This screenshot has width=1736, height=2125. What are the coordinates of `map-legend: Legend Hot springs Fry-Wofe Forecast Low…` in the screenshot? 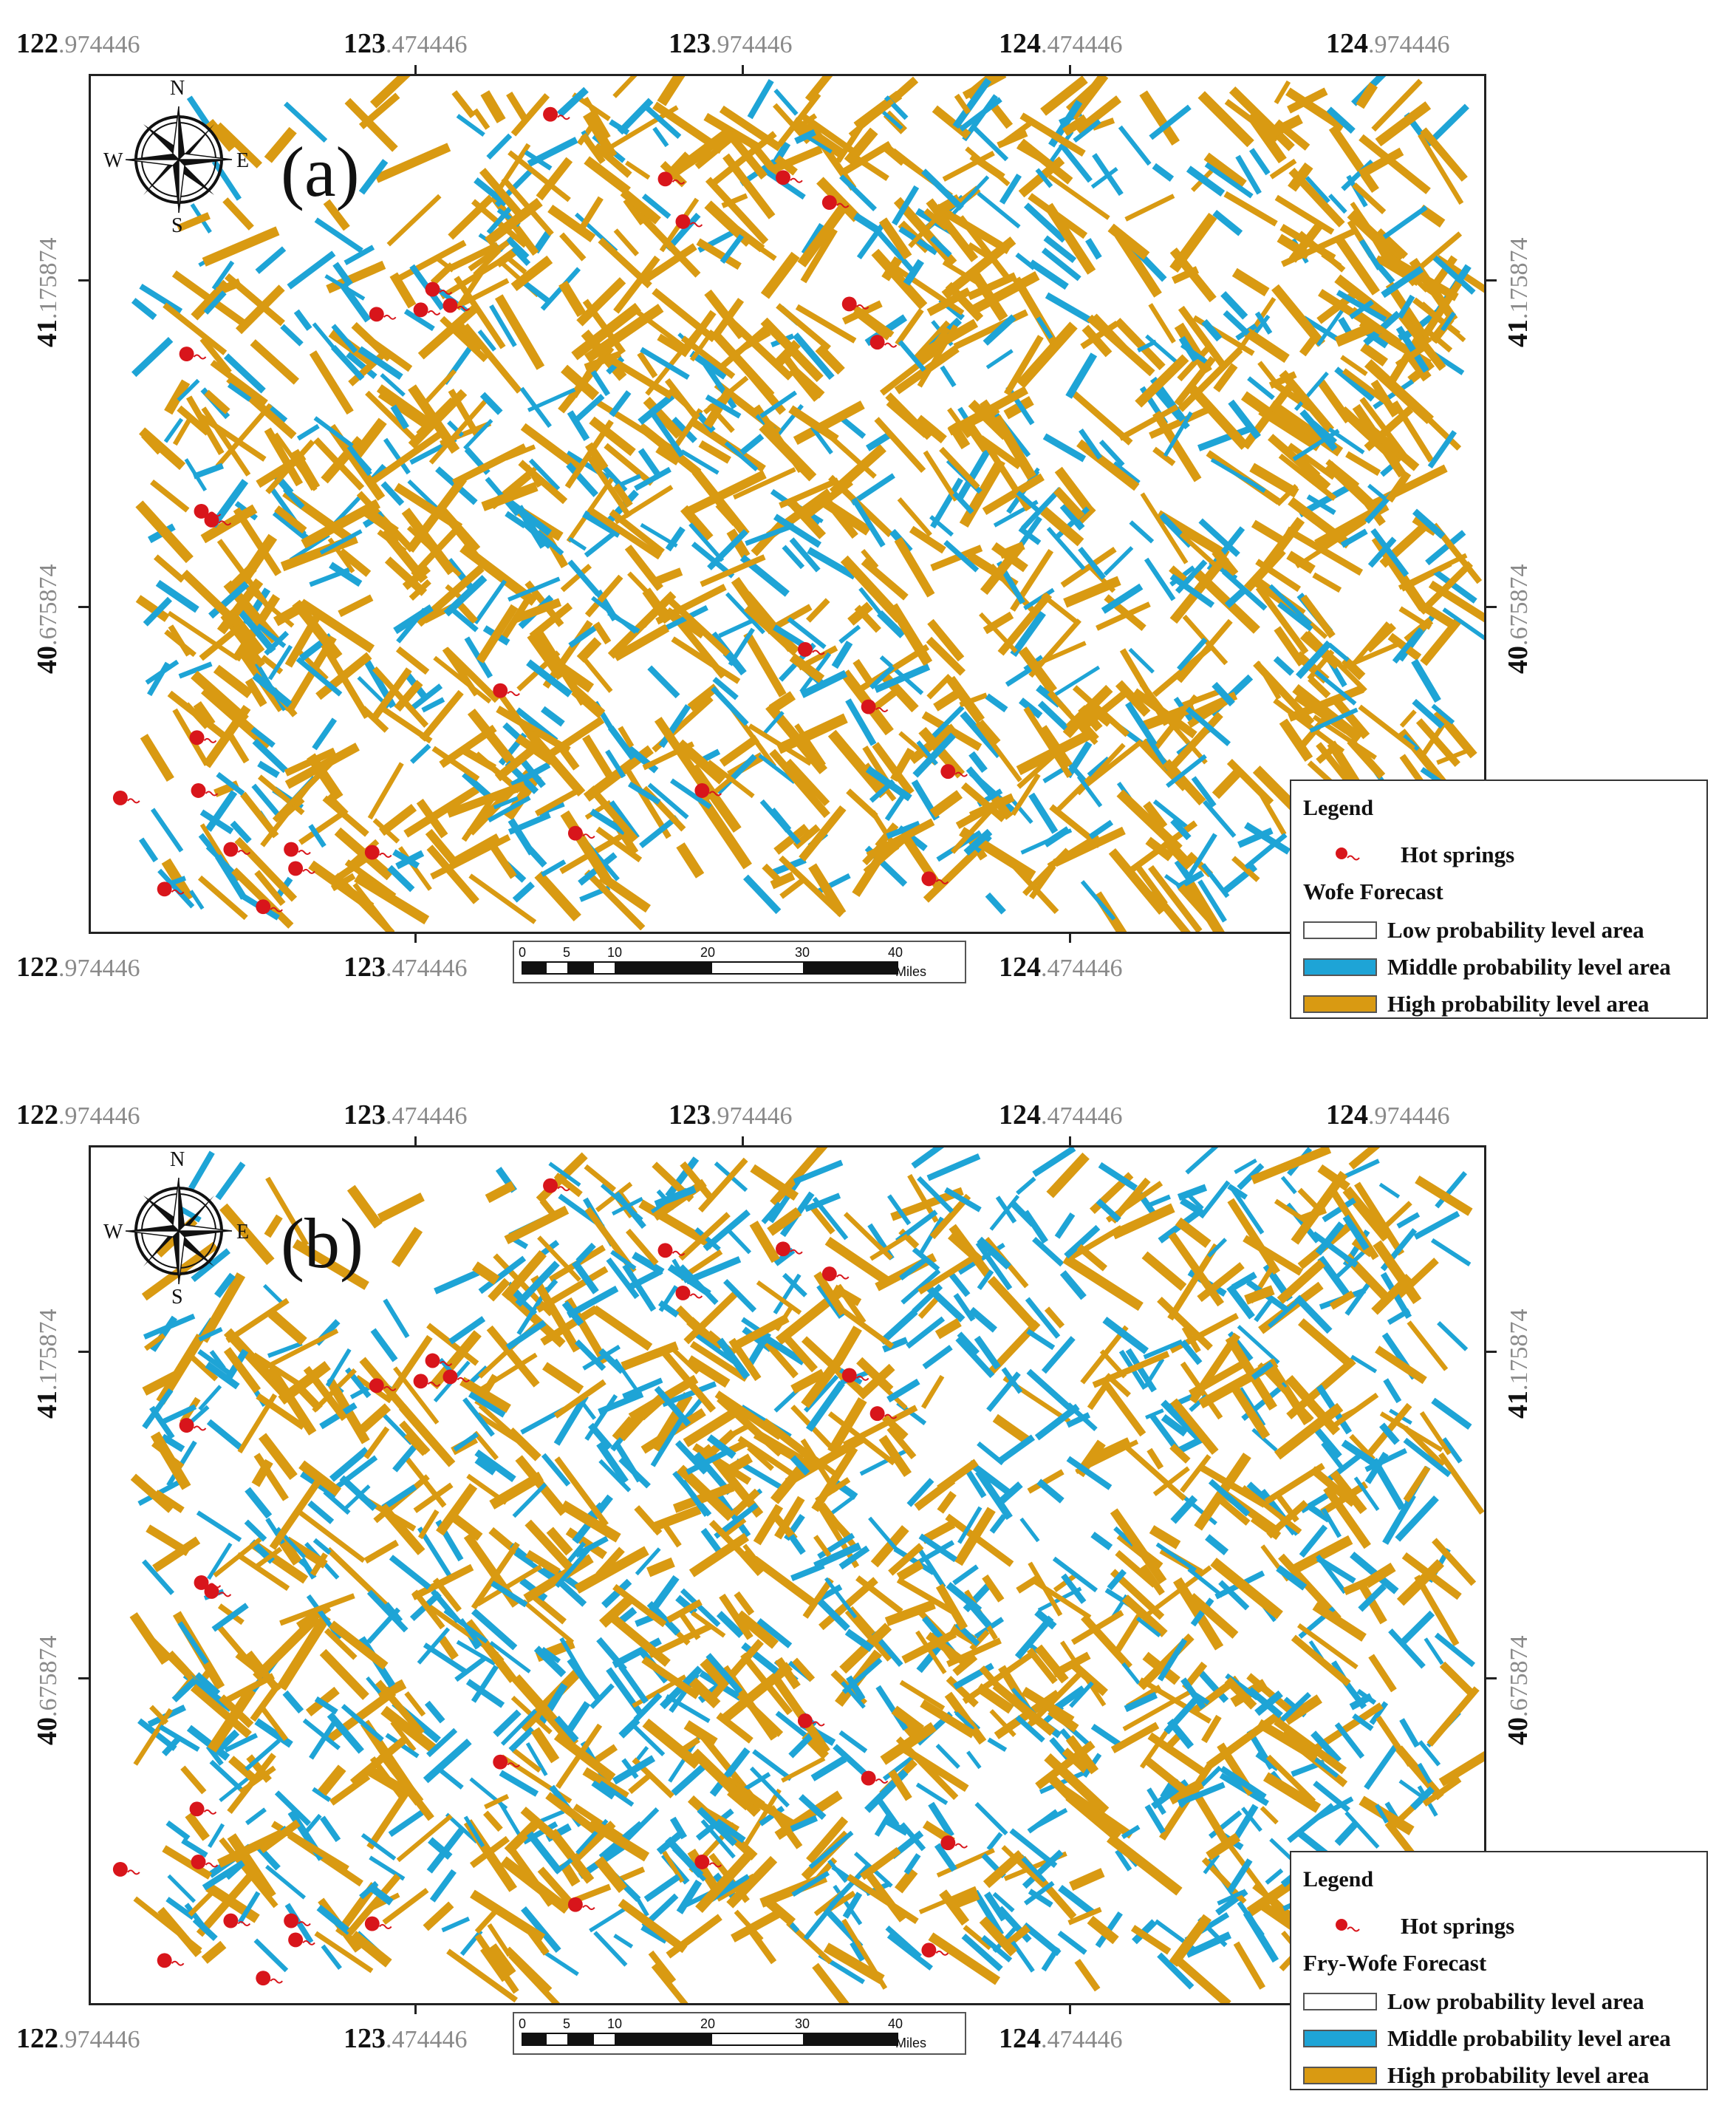 It's located at (1499, 1970).